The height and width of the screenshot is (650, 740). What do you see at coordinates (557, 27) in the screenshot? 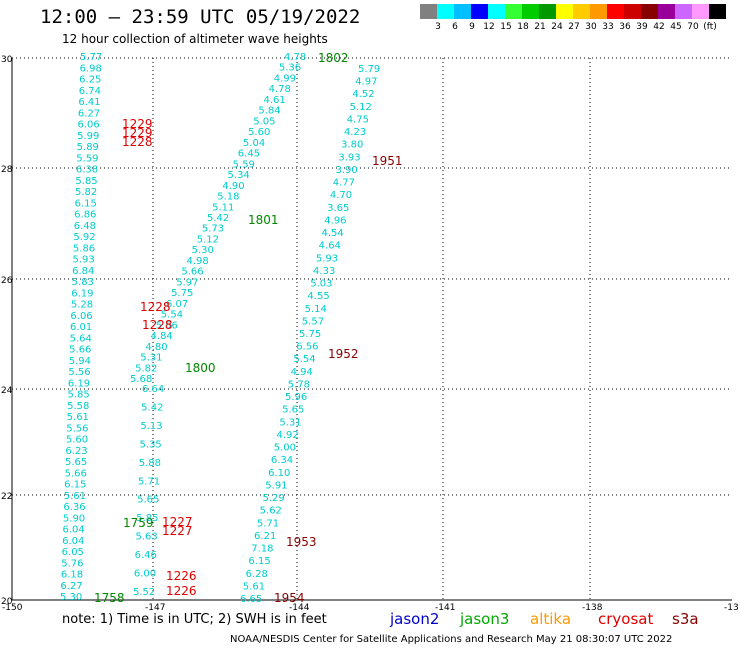
I see `legend-label: 24` at bounding box center [557, 27].